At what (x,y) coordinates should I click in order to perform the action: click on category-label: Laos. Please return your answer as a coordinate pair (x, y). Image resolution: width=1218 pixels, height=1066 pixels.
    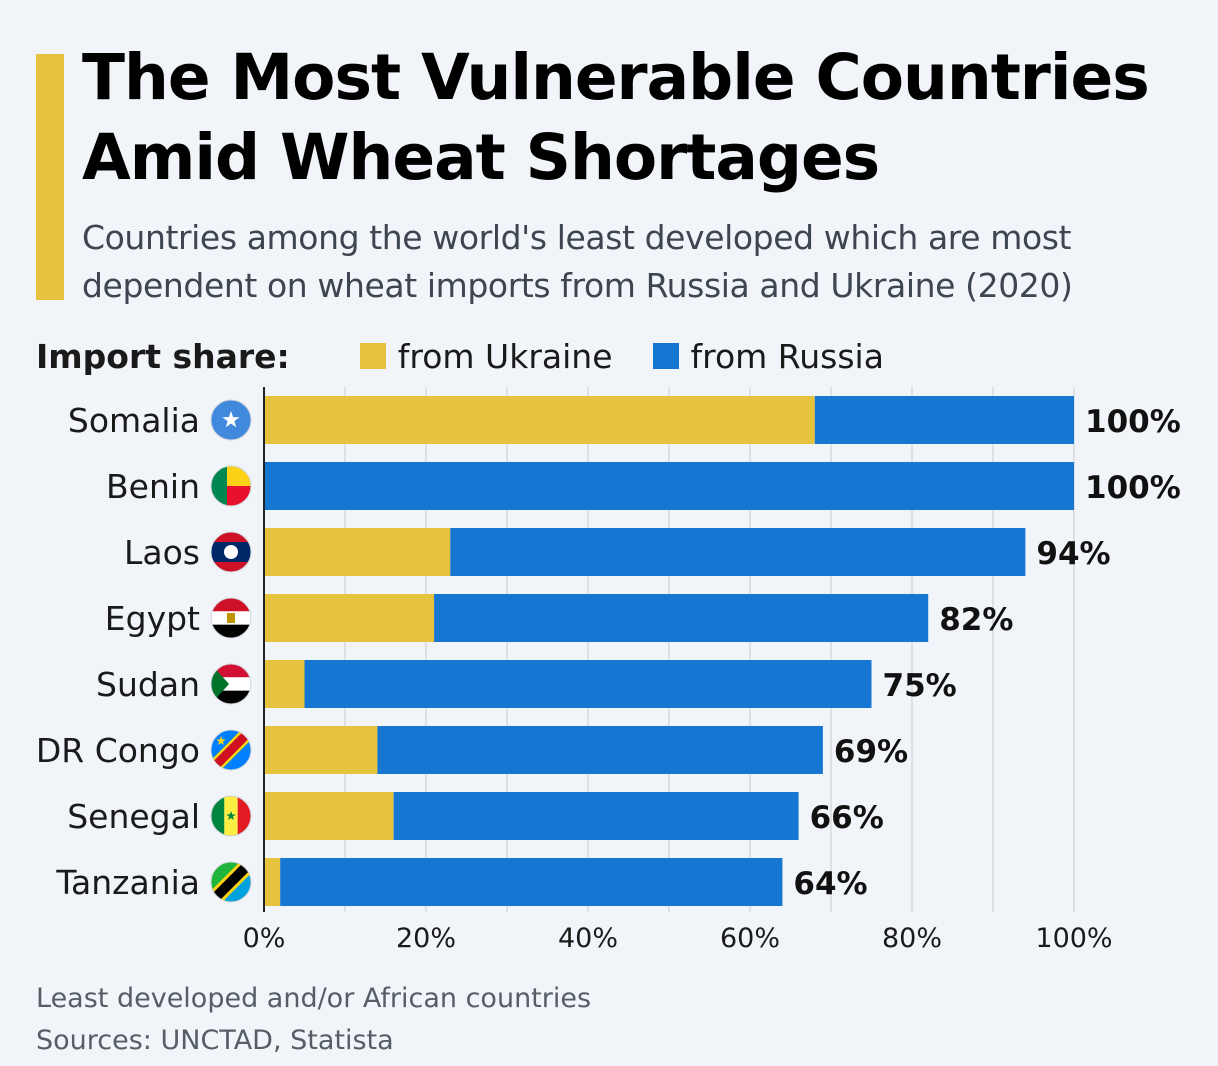
    Looking at the image, I should click on (162, 552).